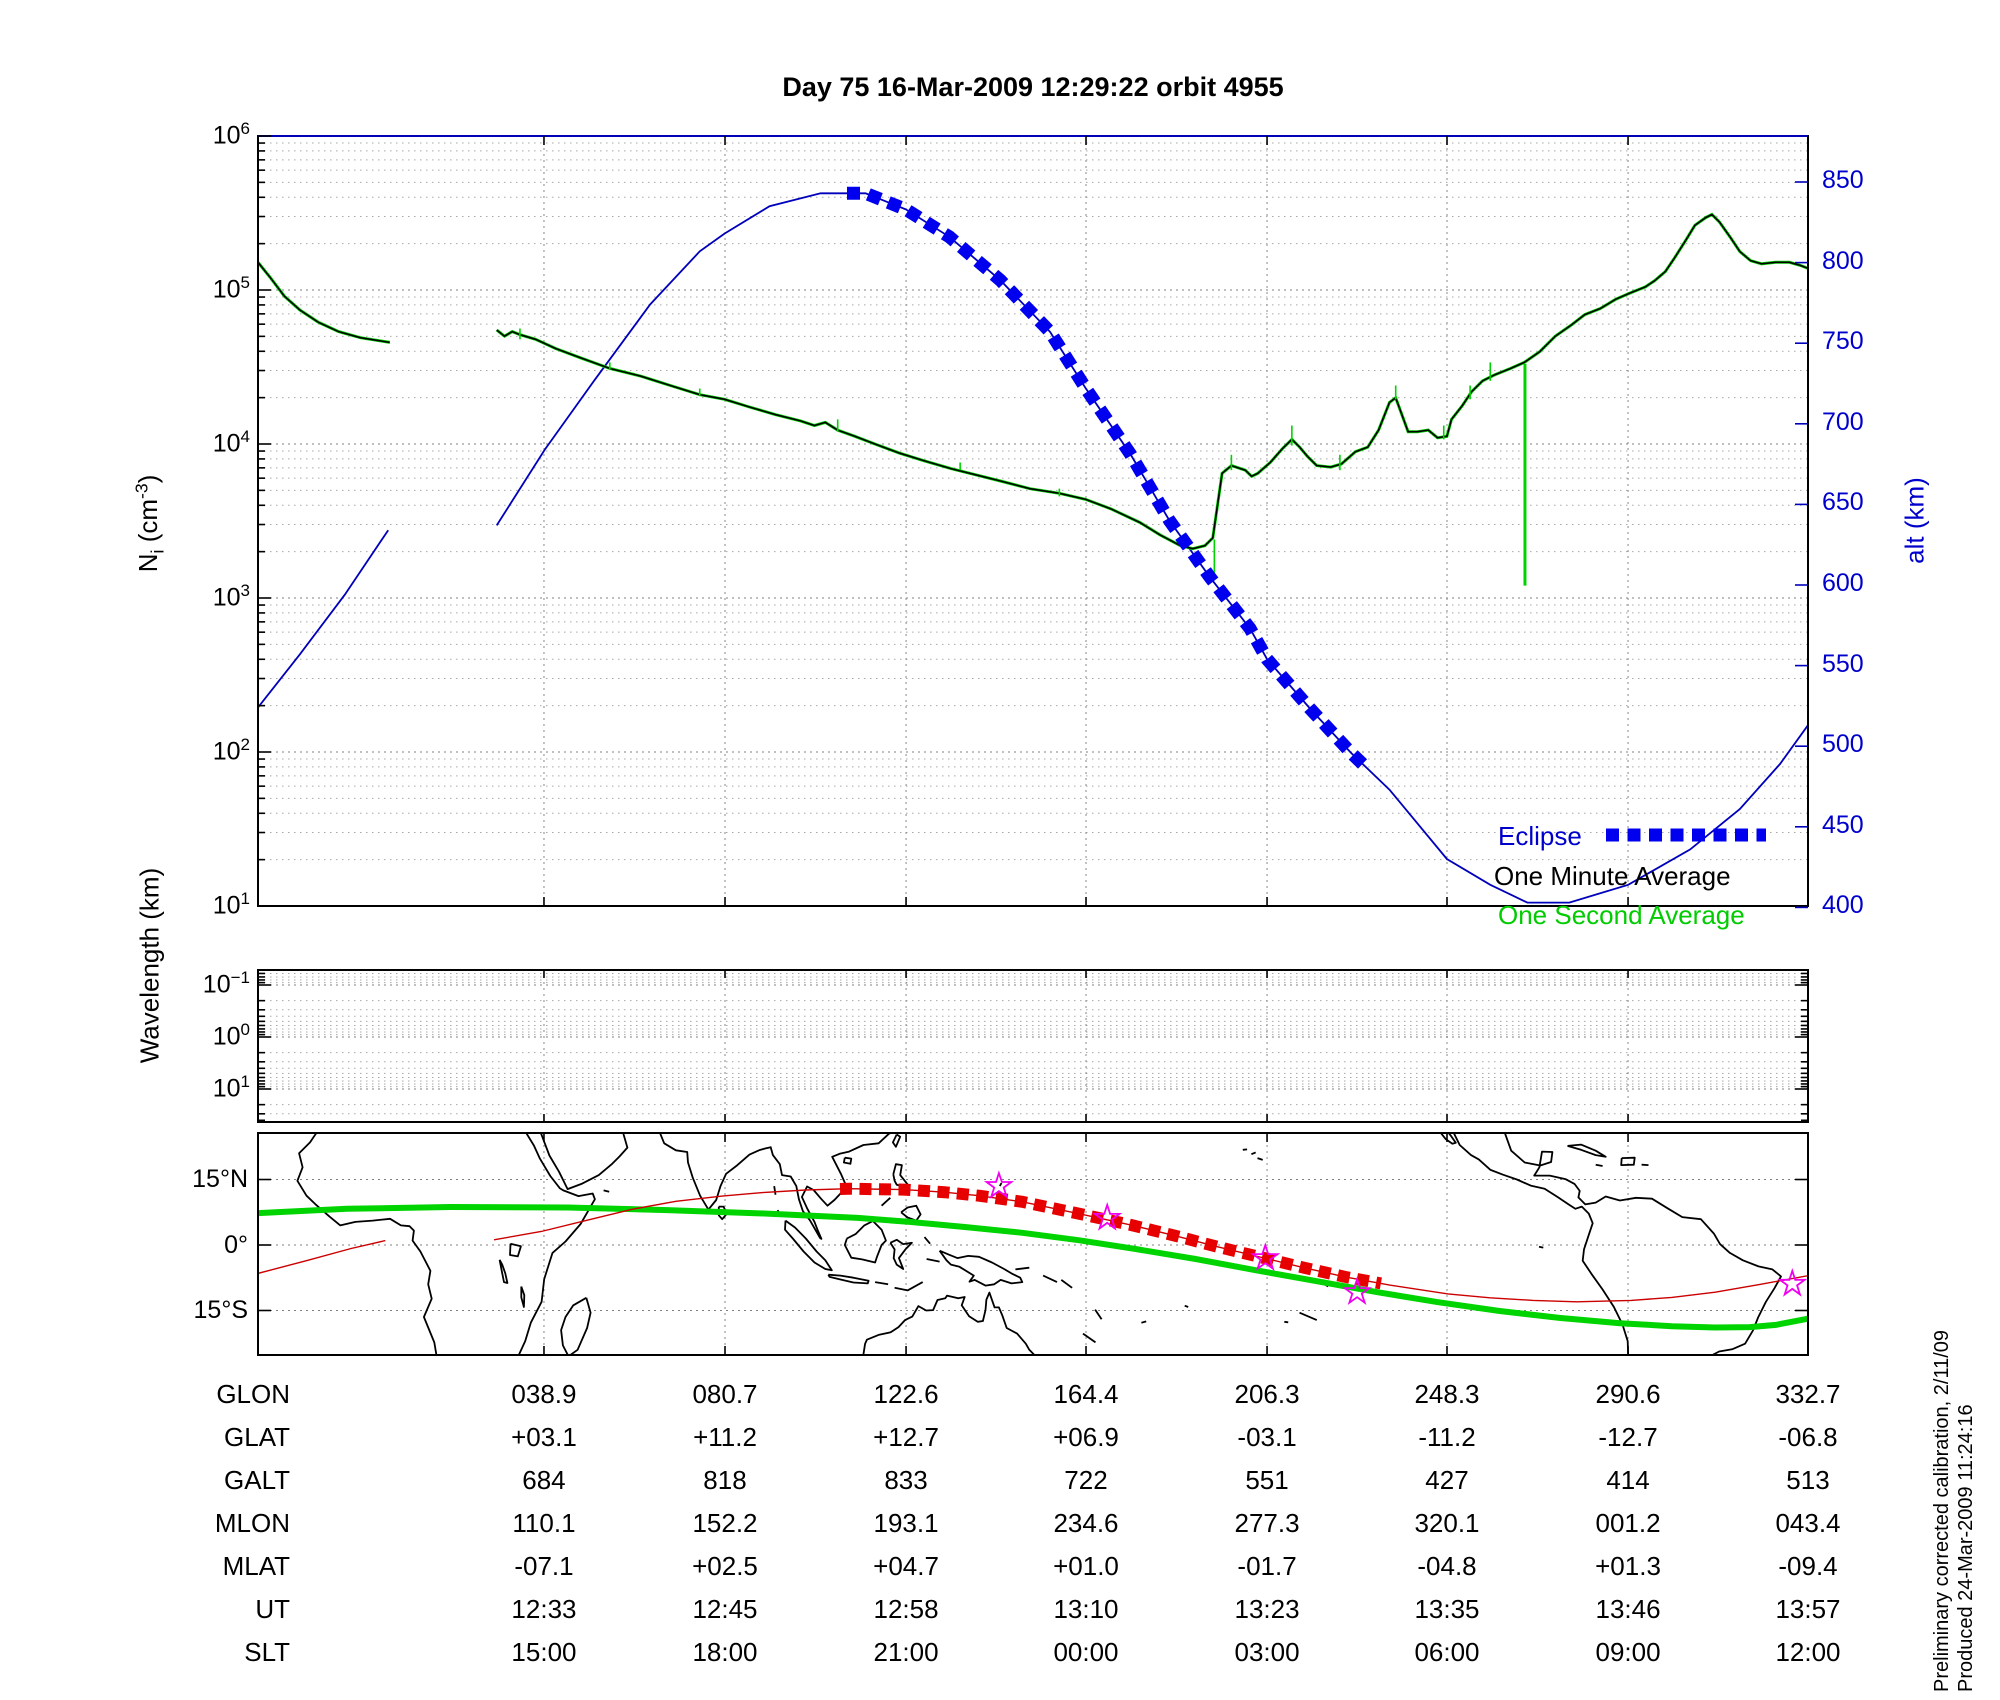  Describe the element at coordinates (544, 1394) in the screenshot. I see `table-cell-glon-0: 038.9` at that location.